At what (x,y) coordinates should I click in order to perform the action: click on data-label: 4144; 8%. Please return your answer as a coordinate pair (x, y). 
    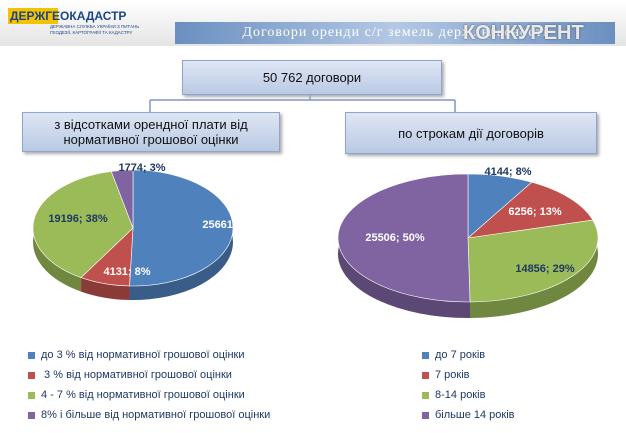
    Looking at the image, I should click on (507, 172).